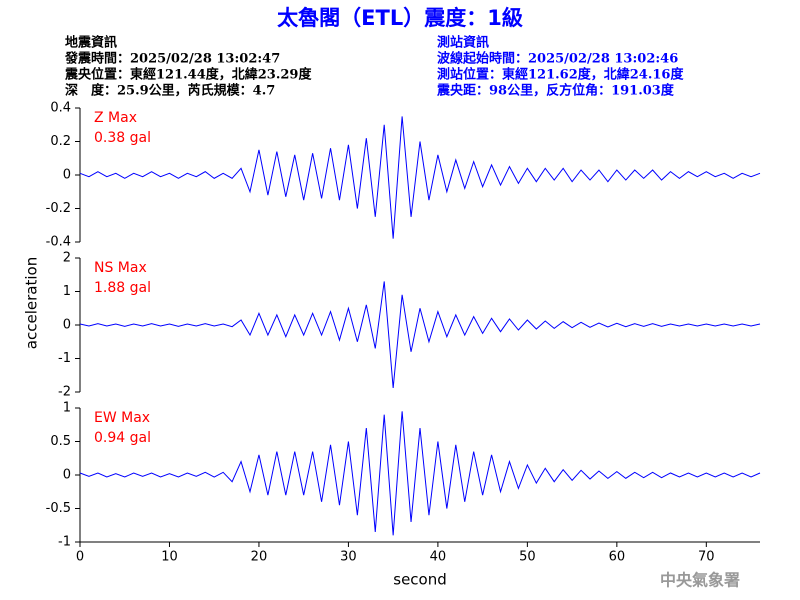  I want to click on y-tick-label: 0.5, so click(60, 441).